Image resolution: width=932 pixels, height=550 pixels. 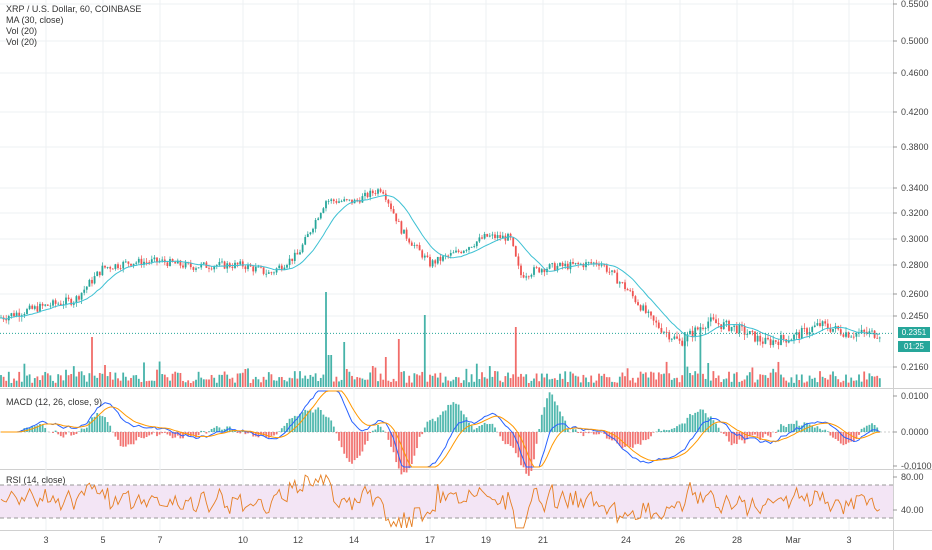 What do you see at coordinates (102, 540) in the screenshot?
I see `x-tick-label: 5` at bounding box center [102, 540].